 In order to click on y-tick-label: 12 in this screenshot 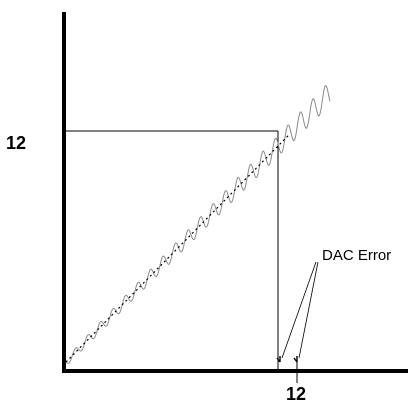, I will do `click(16, 143)`.